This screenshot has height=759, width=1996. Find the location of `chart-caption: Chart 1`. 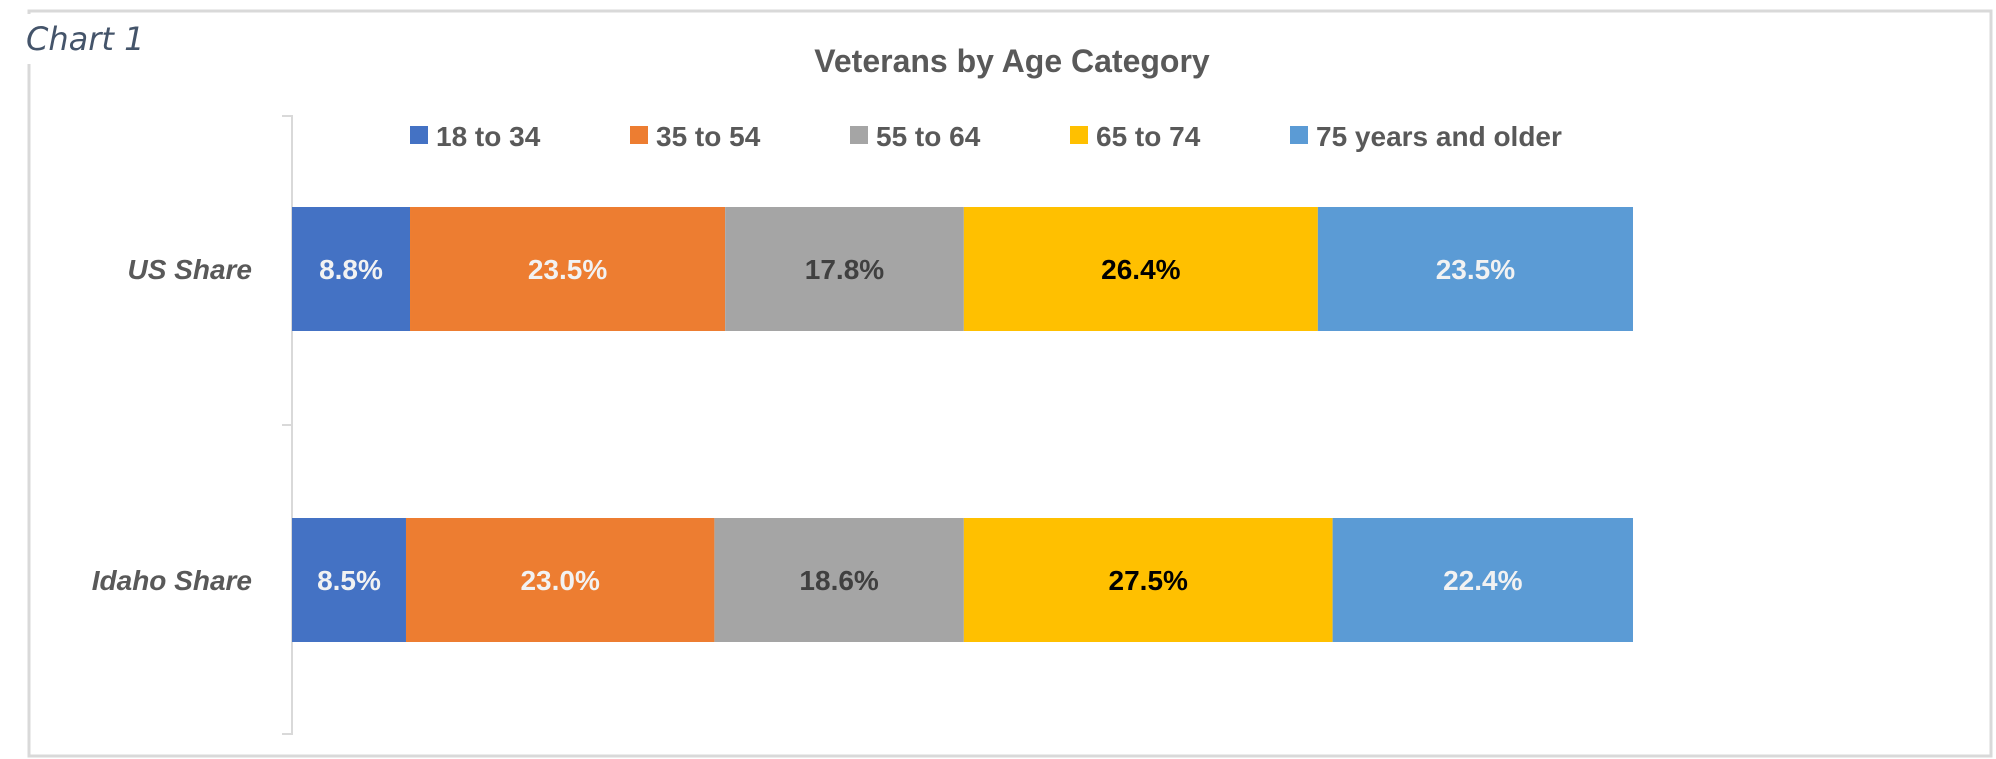

chart-caption: Chart 1 is located at coordinates (85, 39).